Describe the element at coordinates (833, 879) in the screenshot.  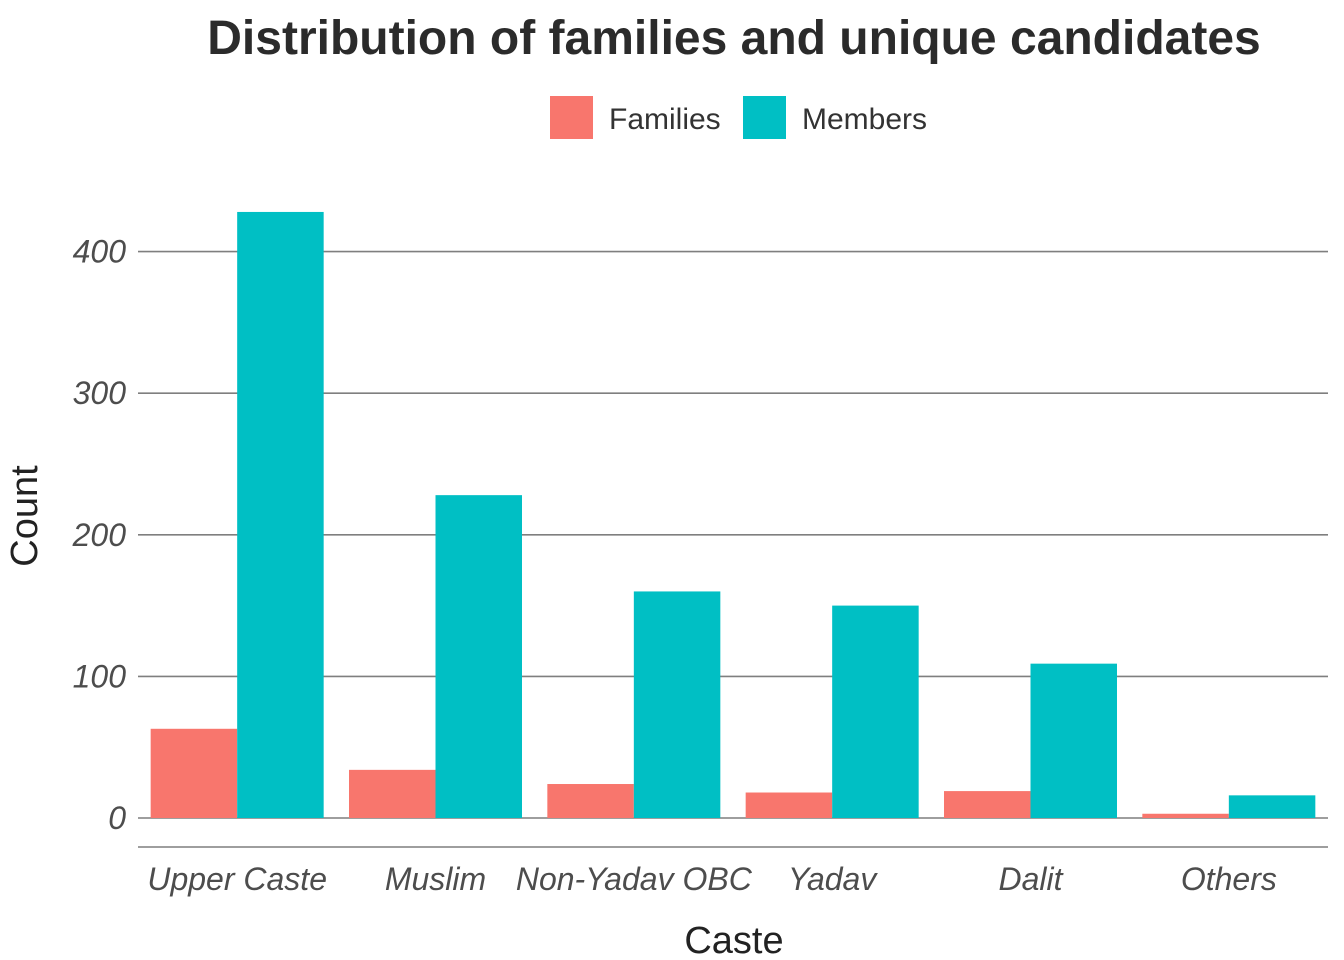
I see `x-tick-label: Yadav` at that location.